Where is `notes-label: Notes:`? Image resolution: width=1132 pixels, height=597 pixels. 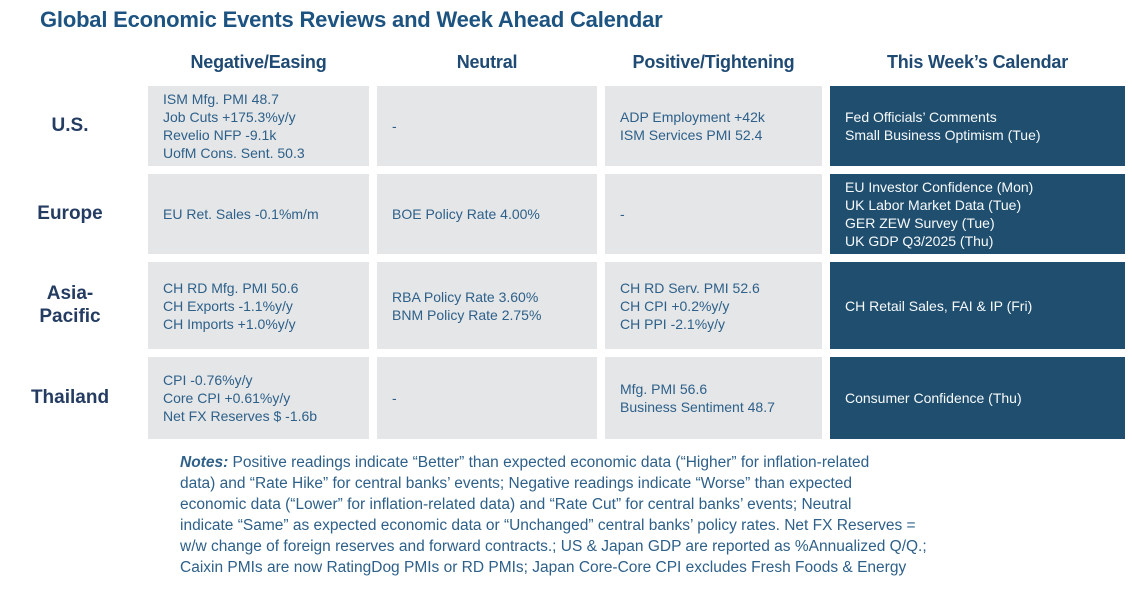 notes-label: Notes: is located at coordinates (204, 462).